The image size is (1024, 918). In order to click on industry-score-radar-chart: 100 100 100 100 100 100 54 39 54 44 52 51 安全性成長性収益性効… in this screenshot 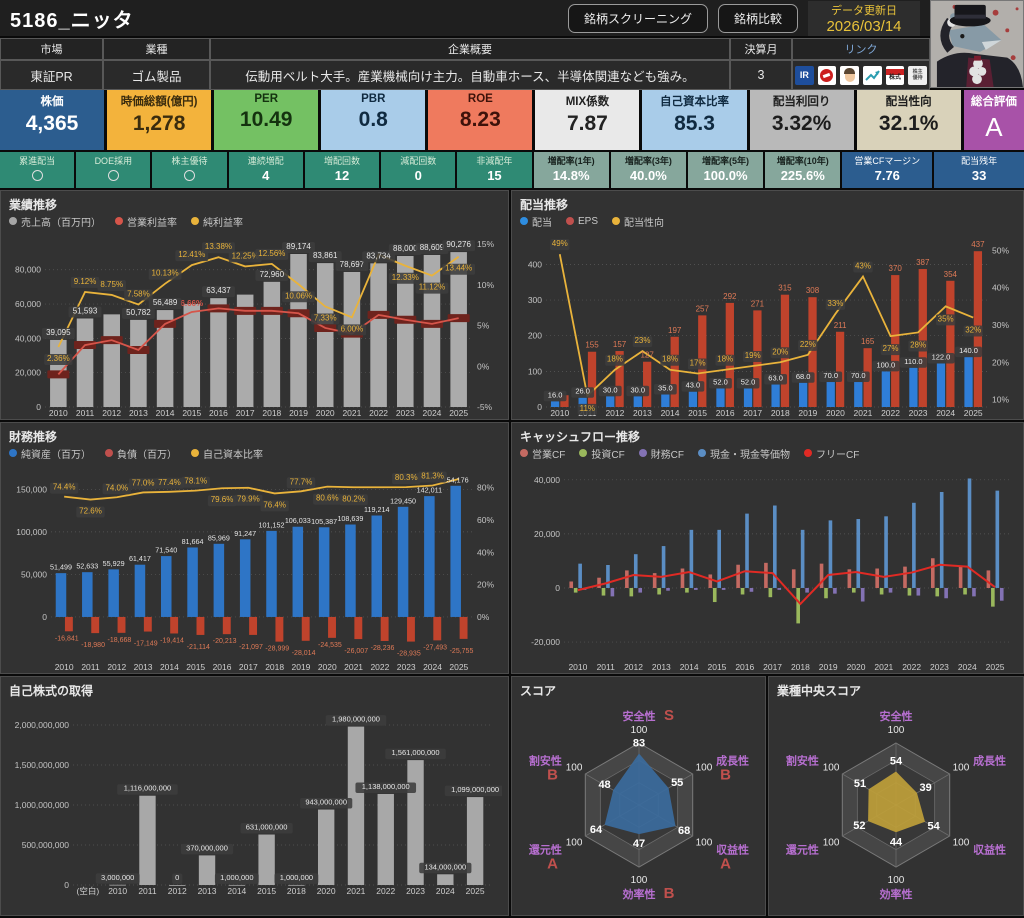, I will do `click(896, 805)`.